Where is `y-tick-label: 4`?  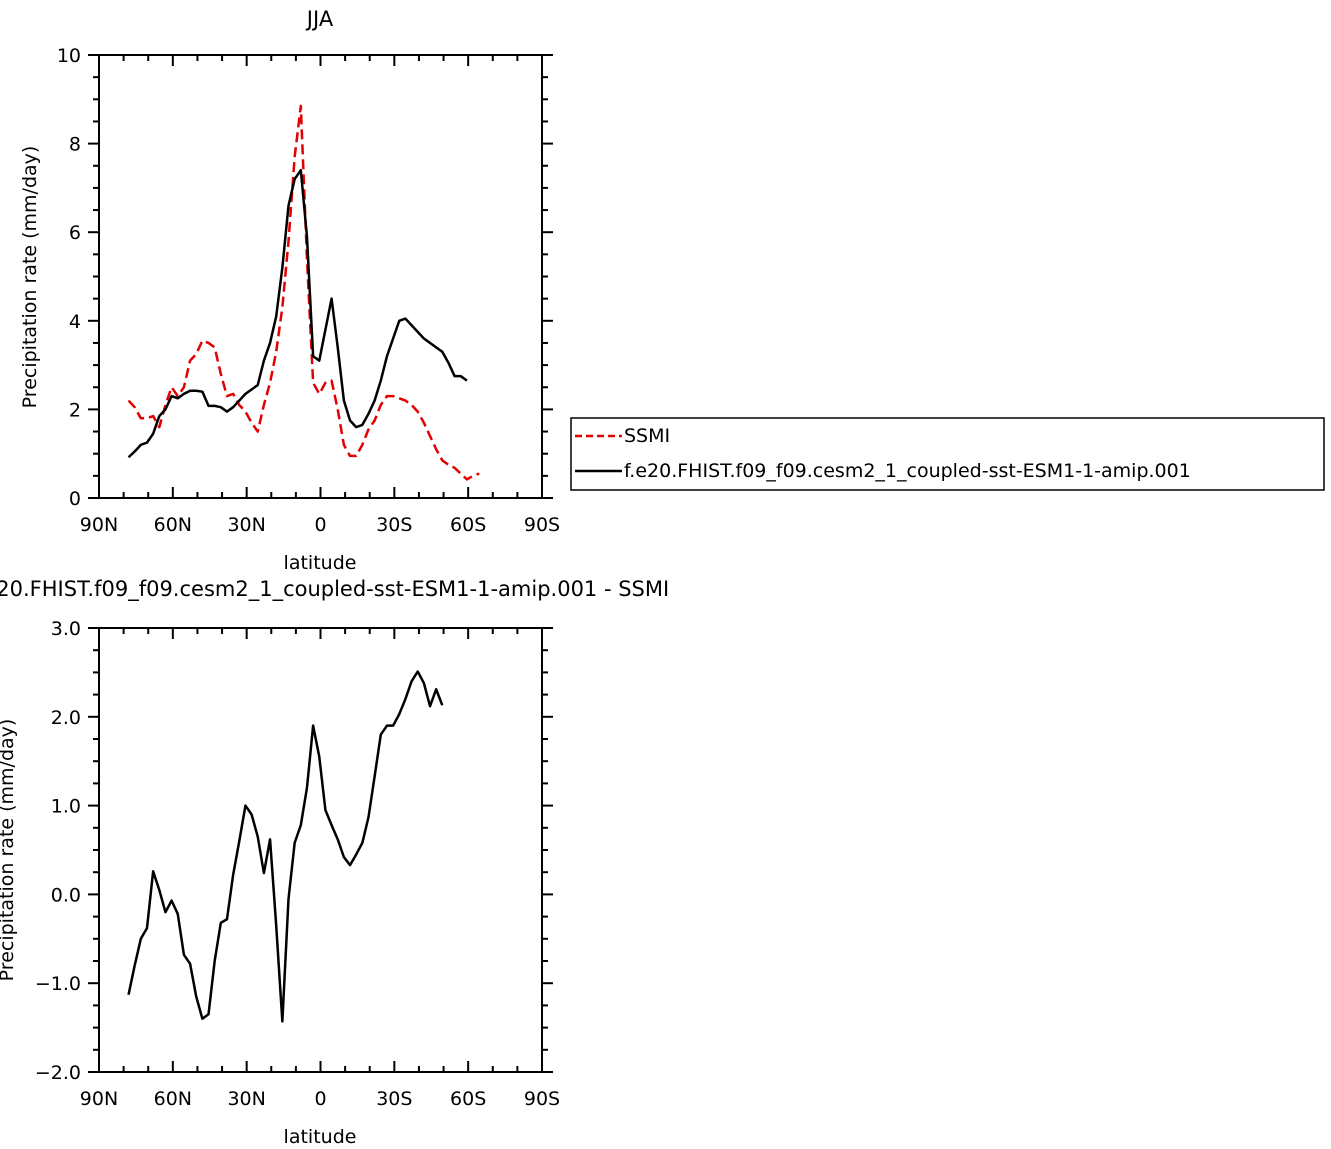 y-tick-label: 4 is located at coordinates (75, 322).